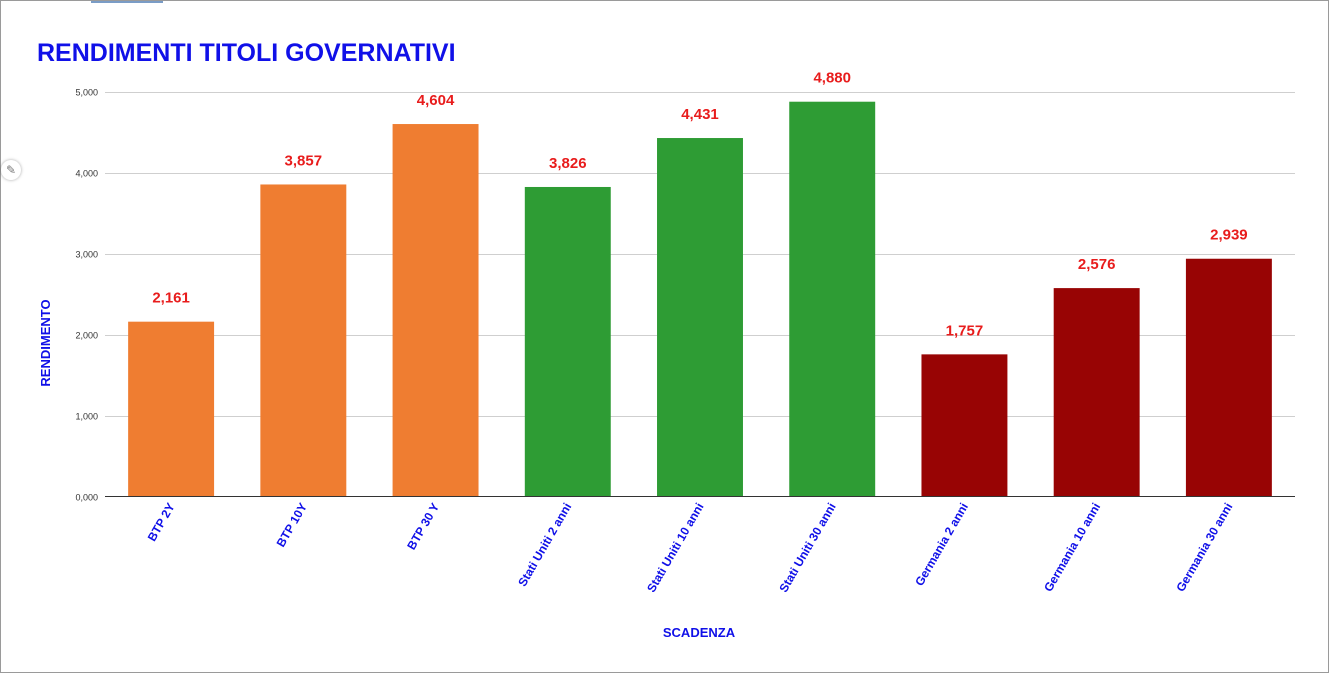 The image size is (1329, 673). I want to click on x-tick-label: Stati Uniti 2 anni, so click(544, 545).